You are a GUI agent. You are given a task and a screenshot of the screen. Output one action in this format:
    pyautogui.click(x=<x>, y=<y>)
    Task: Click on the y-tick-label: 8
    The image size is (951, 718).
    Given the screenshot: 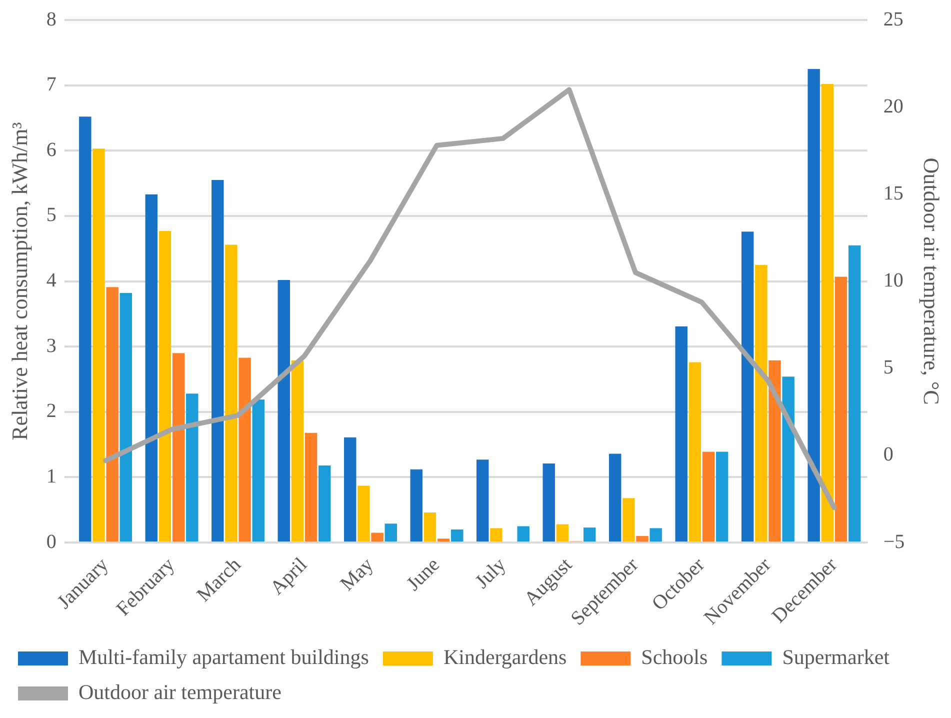 What is the action you would take?
    pyautogui.click(x=51, y=19)
    